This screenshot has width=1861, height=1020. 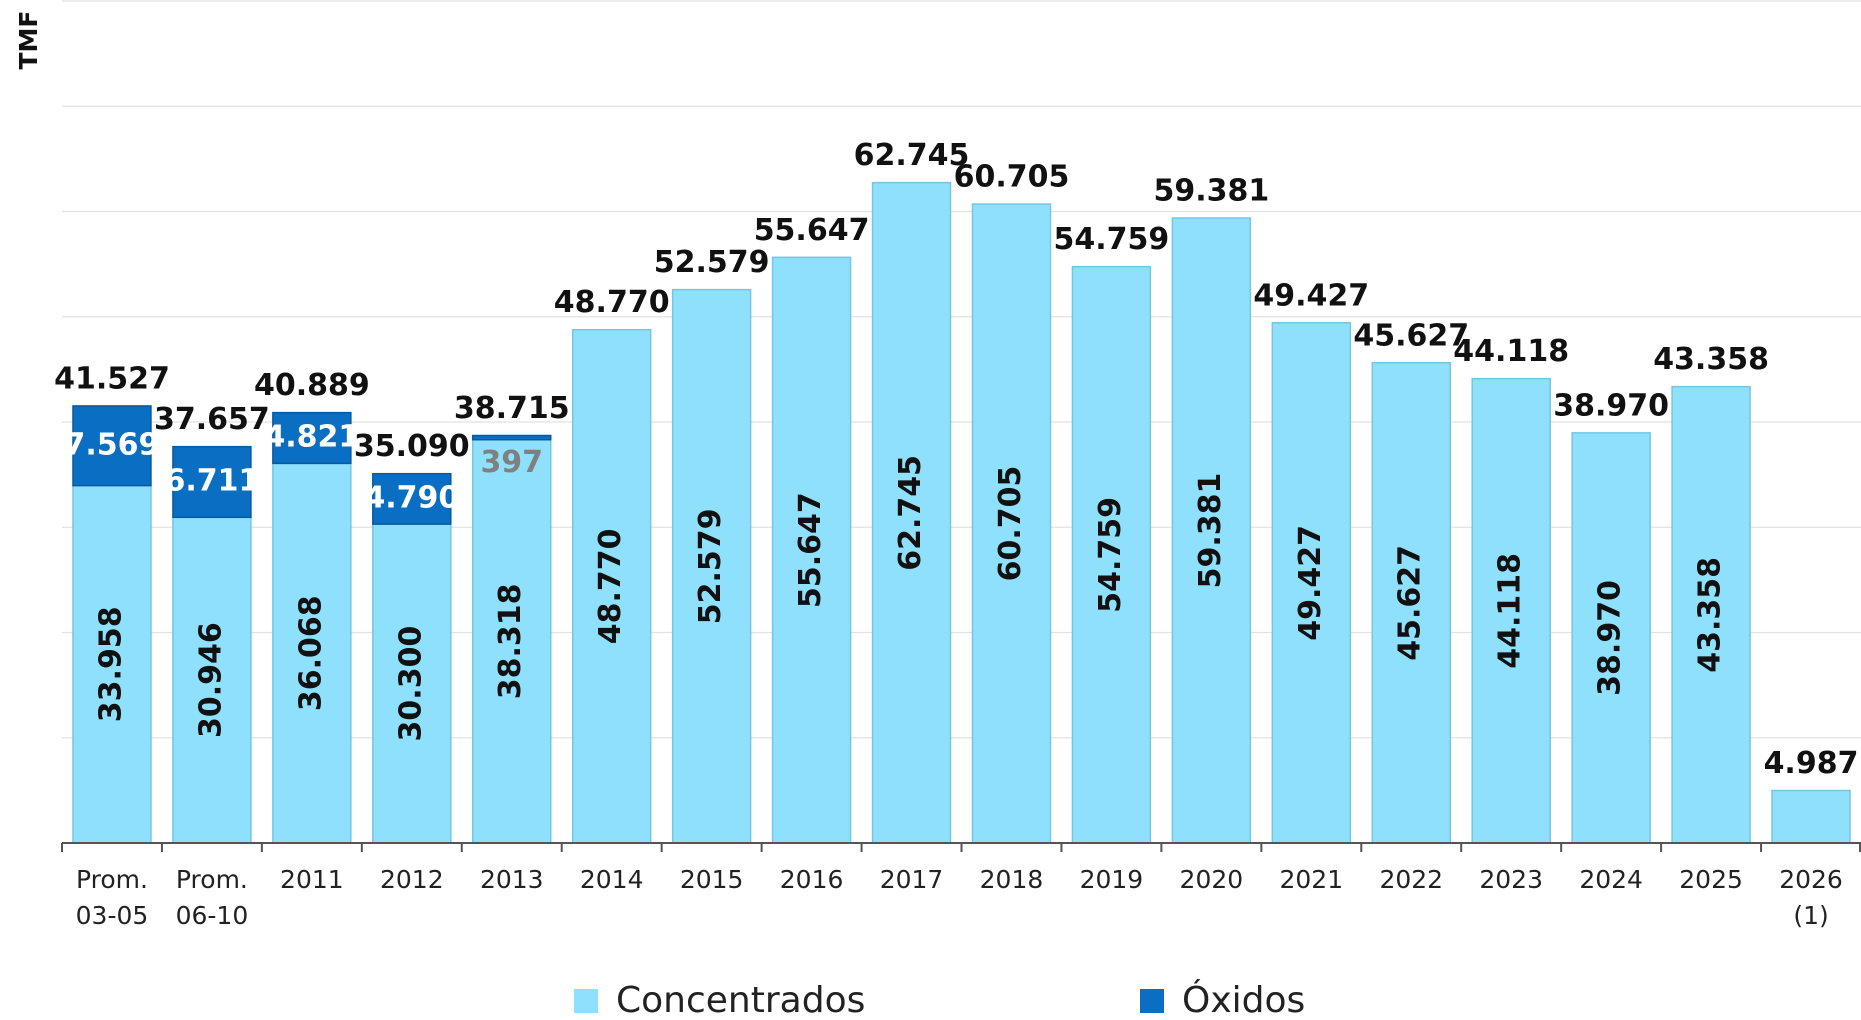 I want to click on total-label: 49.427, so click(x=1311, y=295).